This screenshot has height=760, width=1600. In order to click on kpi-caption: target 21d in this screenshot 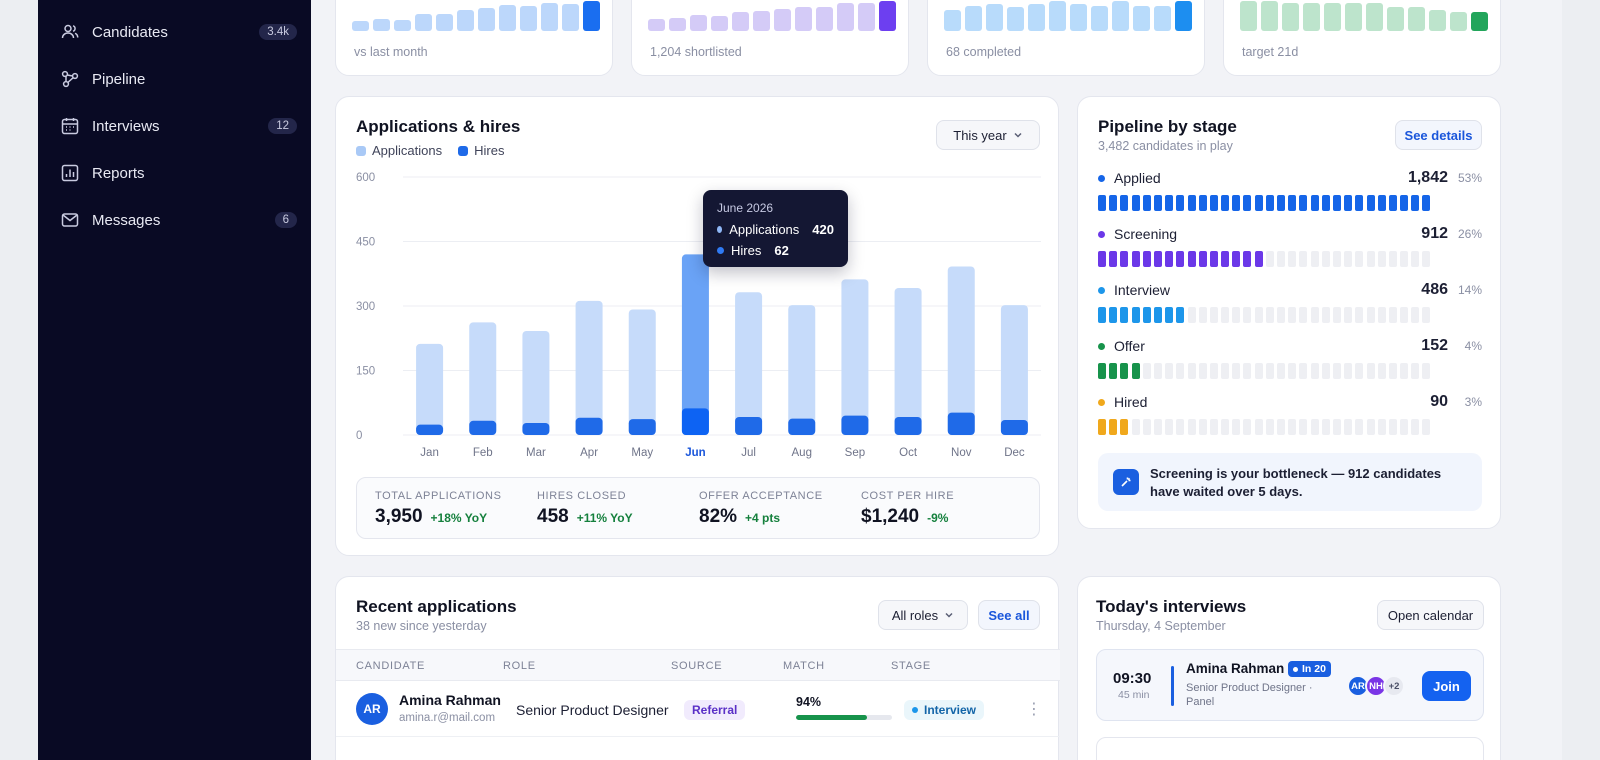, I will do `click(1270, 52)`.